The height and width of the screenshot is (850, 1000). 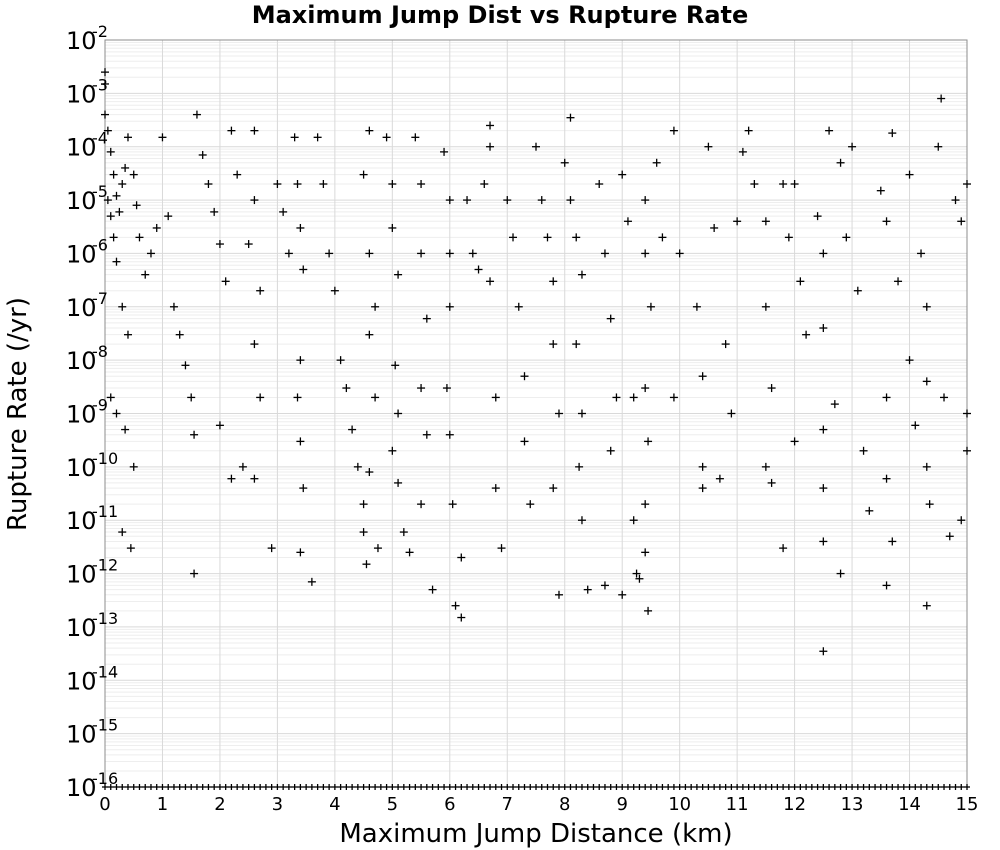 What do you see at coordinates (100, 138) in the screenshot?
I see `y-tick-exponent: -4` at bounding box center [100, 138].